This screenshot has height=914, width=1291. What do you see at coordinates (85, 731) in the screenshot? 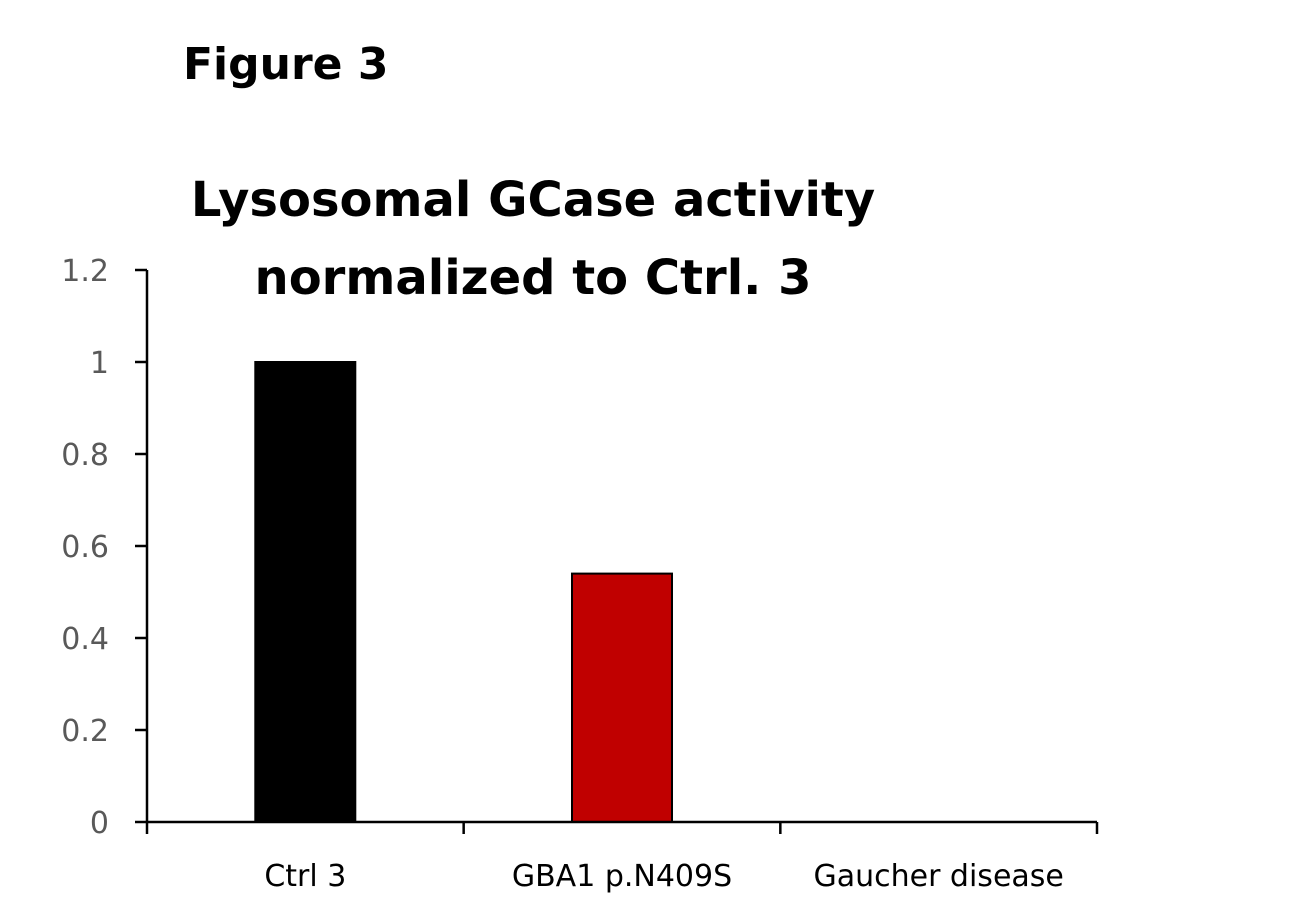
I see `y-tick-label: 0.2` at bounding box center [85, 731].